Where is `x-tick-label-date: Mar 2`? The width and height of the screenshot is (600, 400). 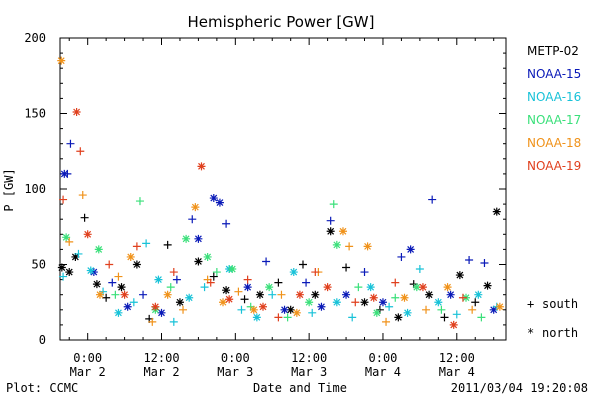 x-tick-label-date: Mar 2 is located at coordinates (161, 372).